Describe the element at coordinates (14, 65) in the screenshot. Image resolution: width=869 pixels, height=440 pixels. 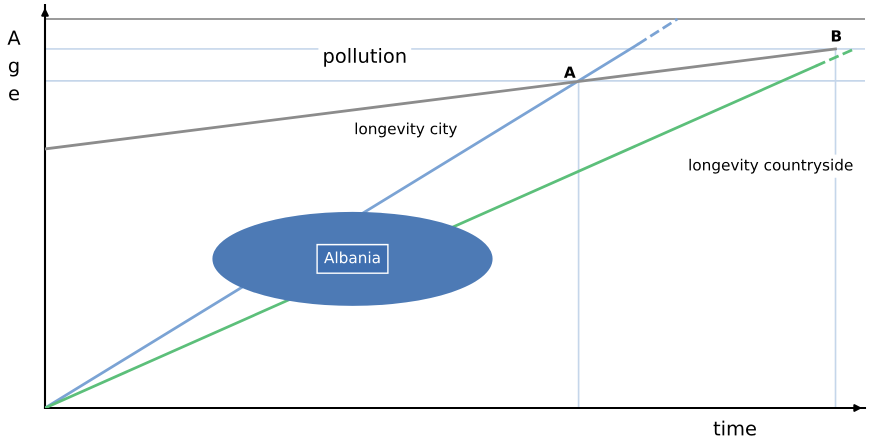
I see `y-axis-title: Age` at that location.